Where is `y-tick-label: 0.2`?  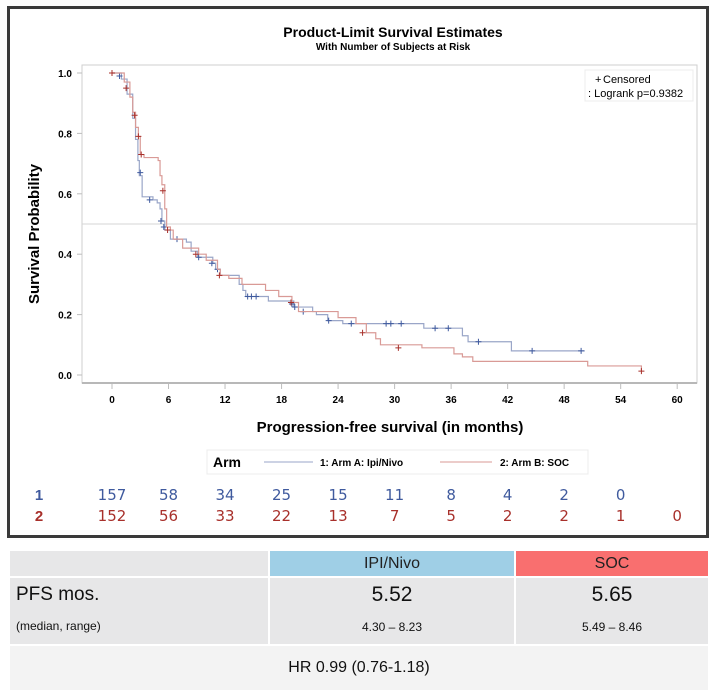 y-tick-label: 0.2 is located at coordinates (65, 316).